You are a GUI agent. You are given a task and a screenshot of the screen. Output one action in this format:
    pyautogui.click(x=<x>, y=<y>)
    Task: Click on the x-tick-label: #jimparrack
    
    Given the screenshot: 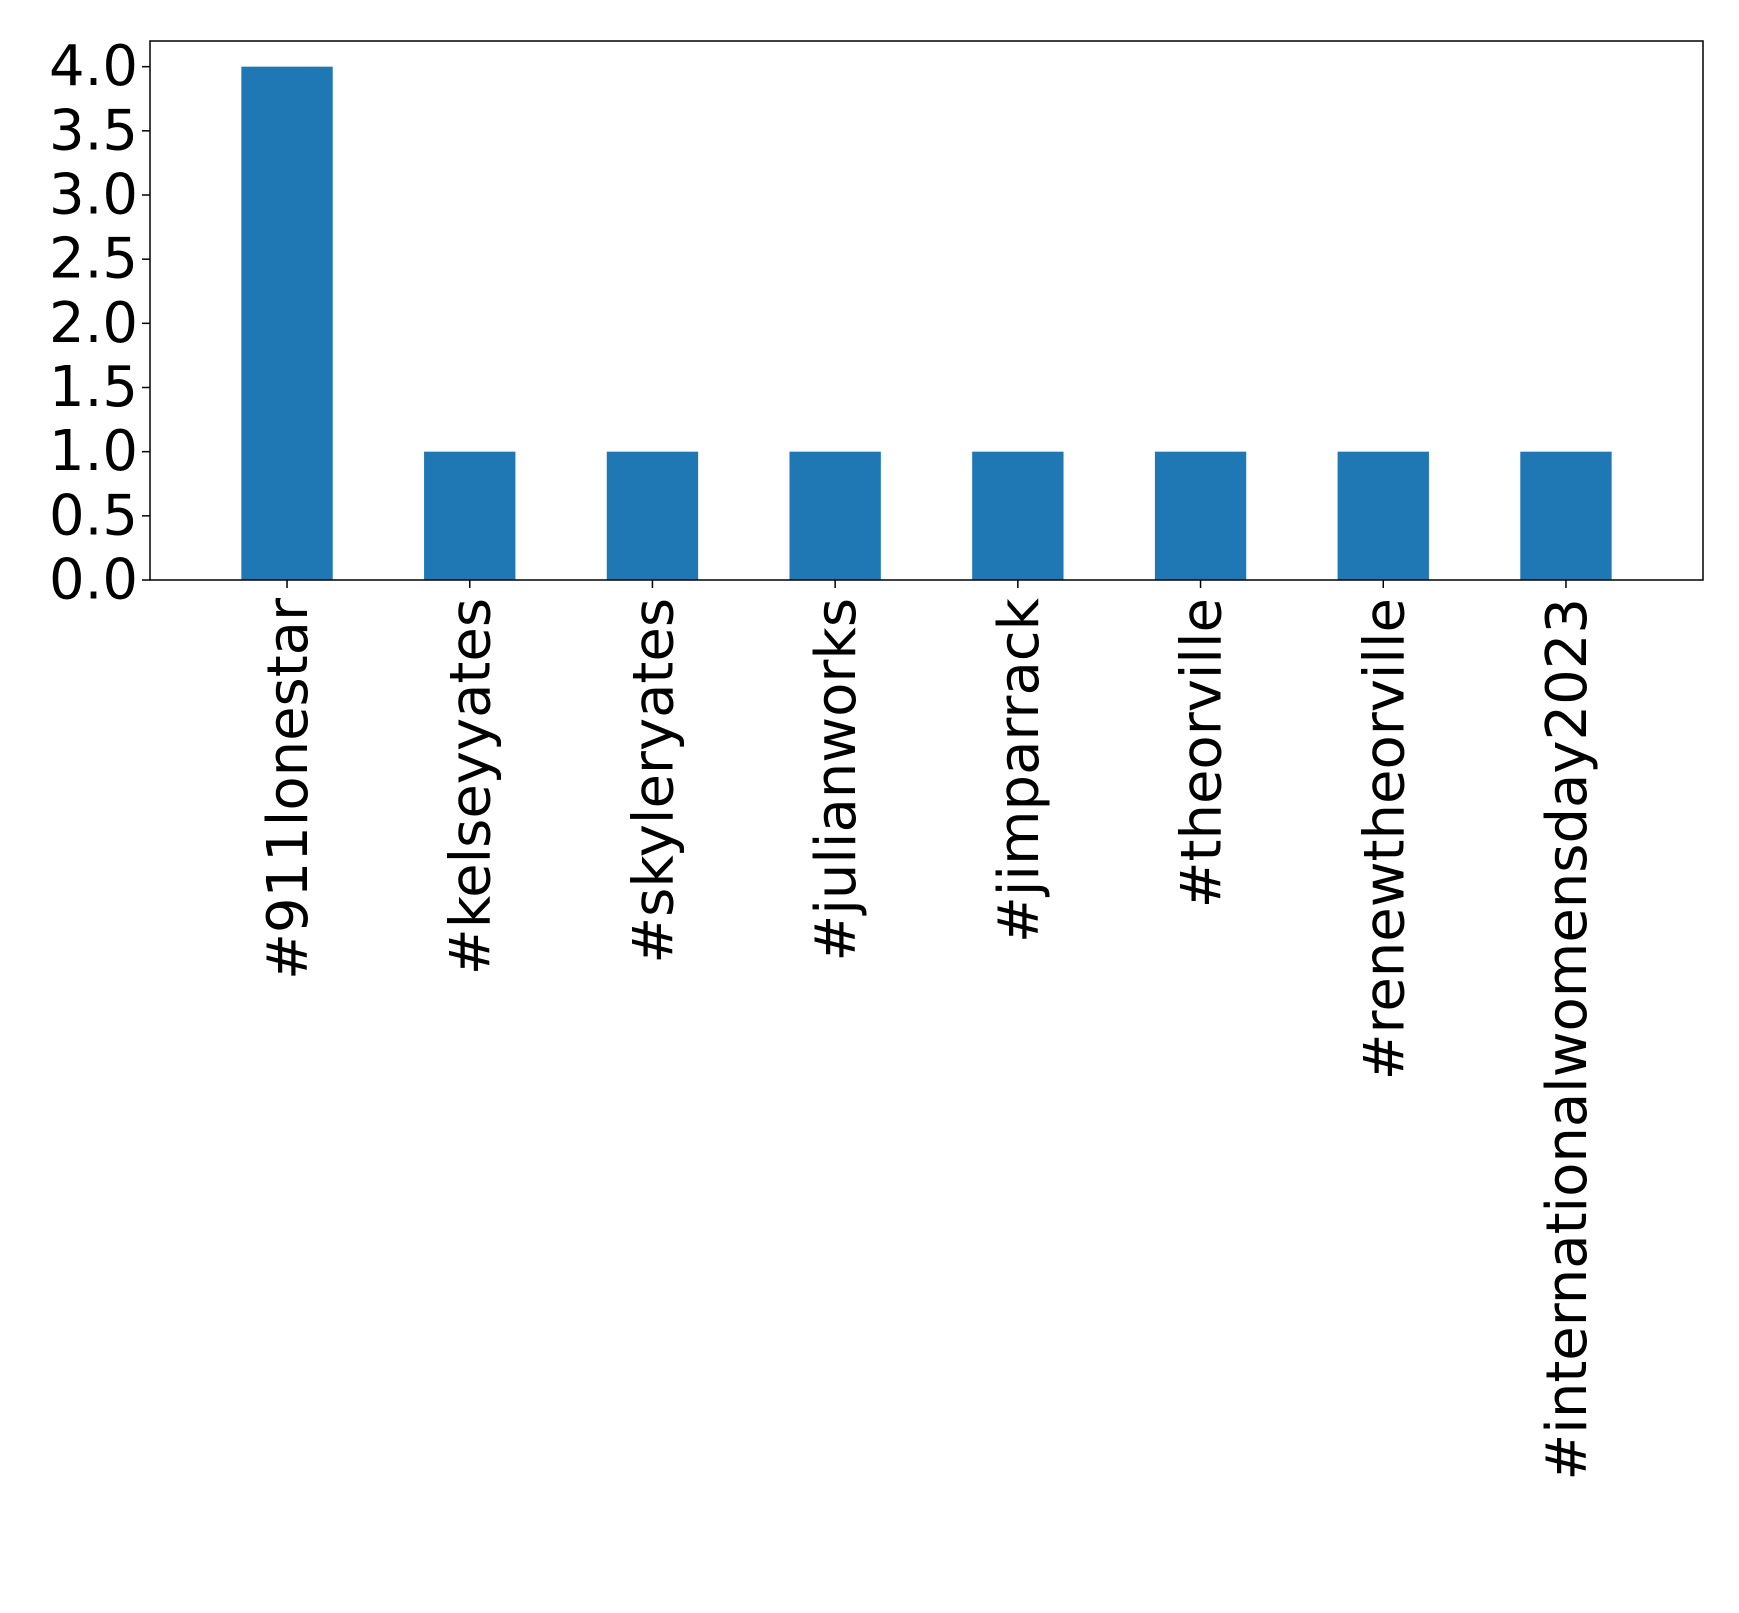 What is the action you would take?
    pyautogui.click(x=1019, y=770)
    